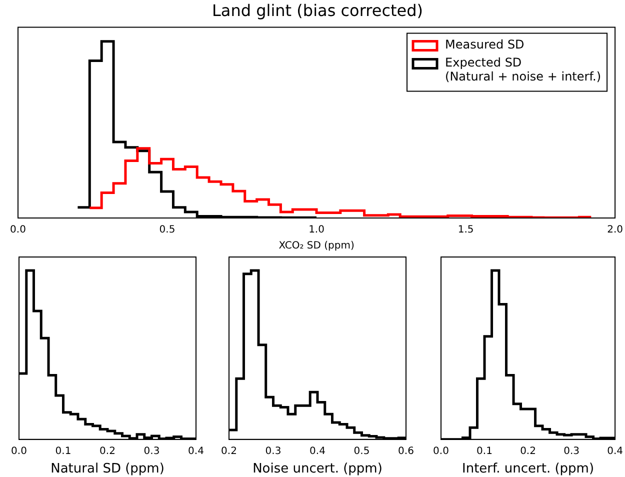 The height and width of the screenshot is (477, 625). What do you see at coordinates (528, 469) in the screenshot?
I see `x-axis-title: Interf. uncert. (ppm)` at bounding box center [528, 469].